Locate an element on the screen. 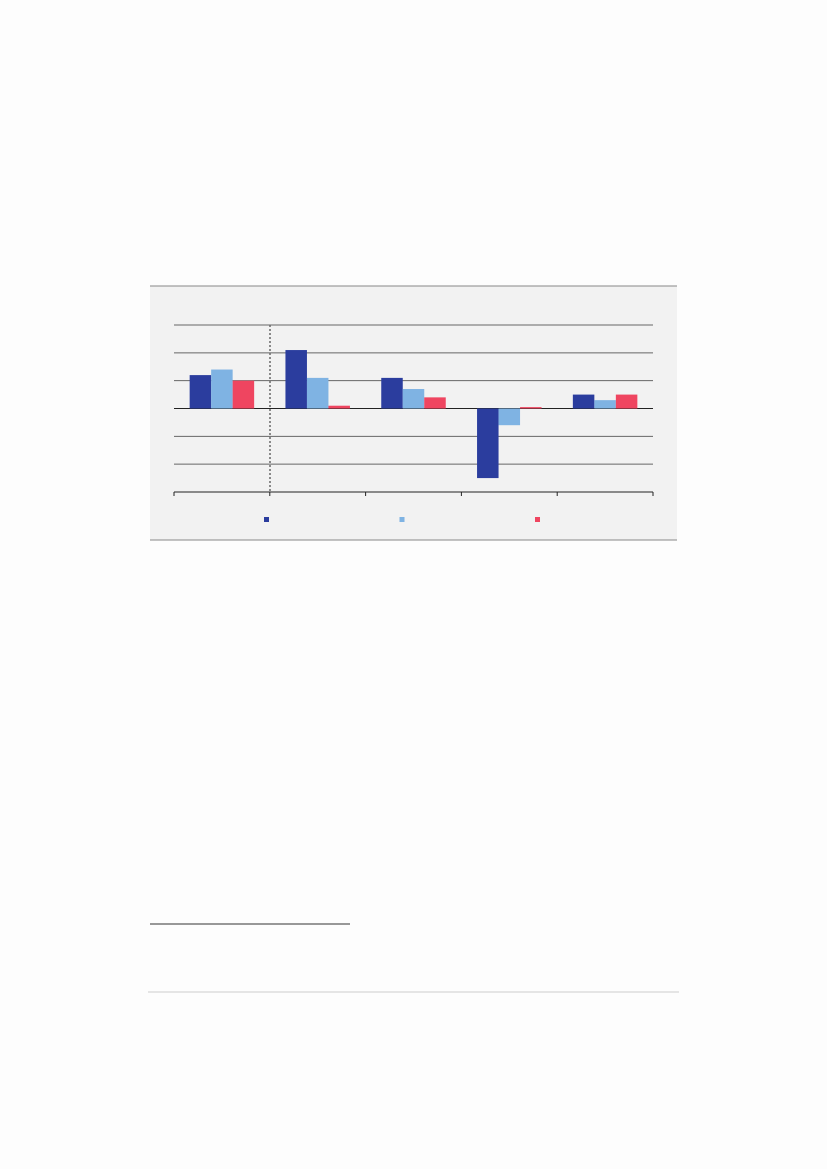  chart-panel is located at coordinates (413, 413).